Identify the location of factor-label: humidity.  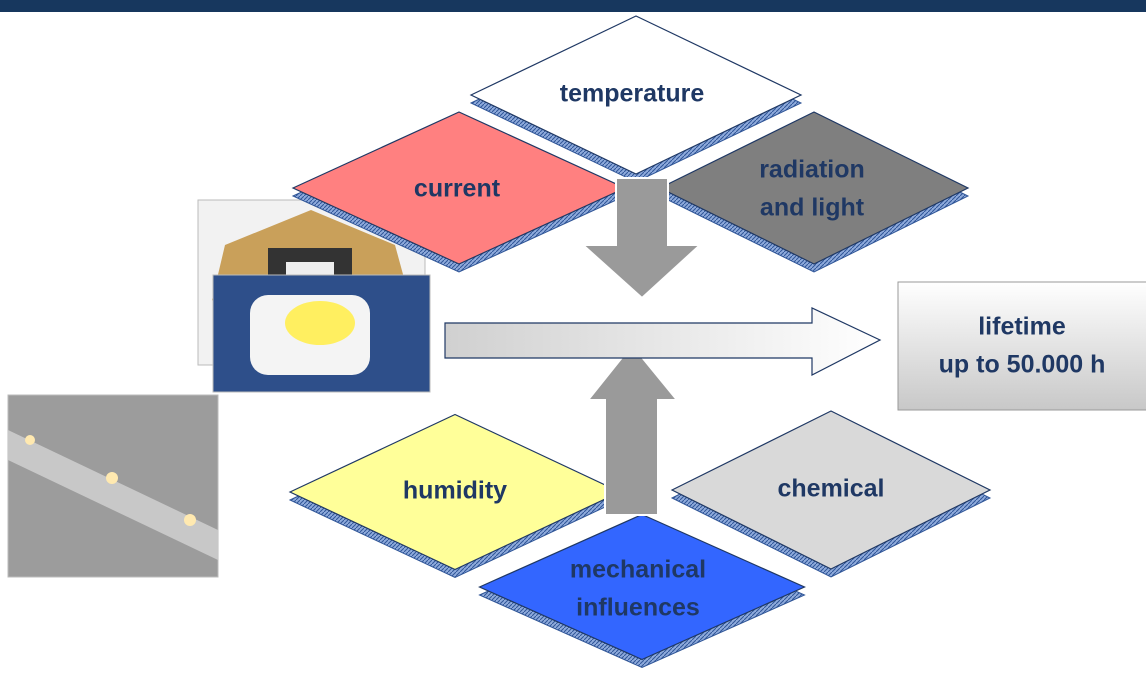
(455, 491).